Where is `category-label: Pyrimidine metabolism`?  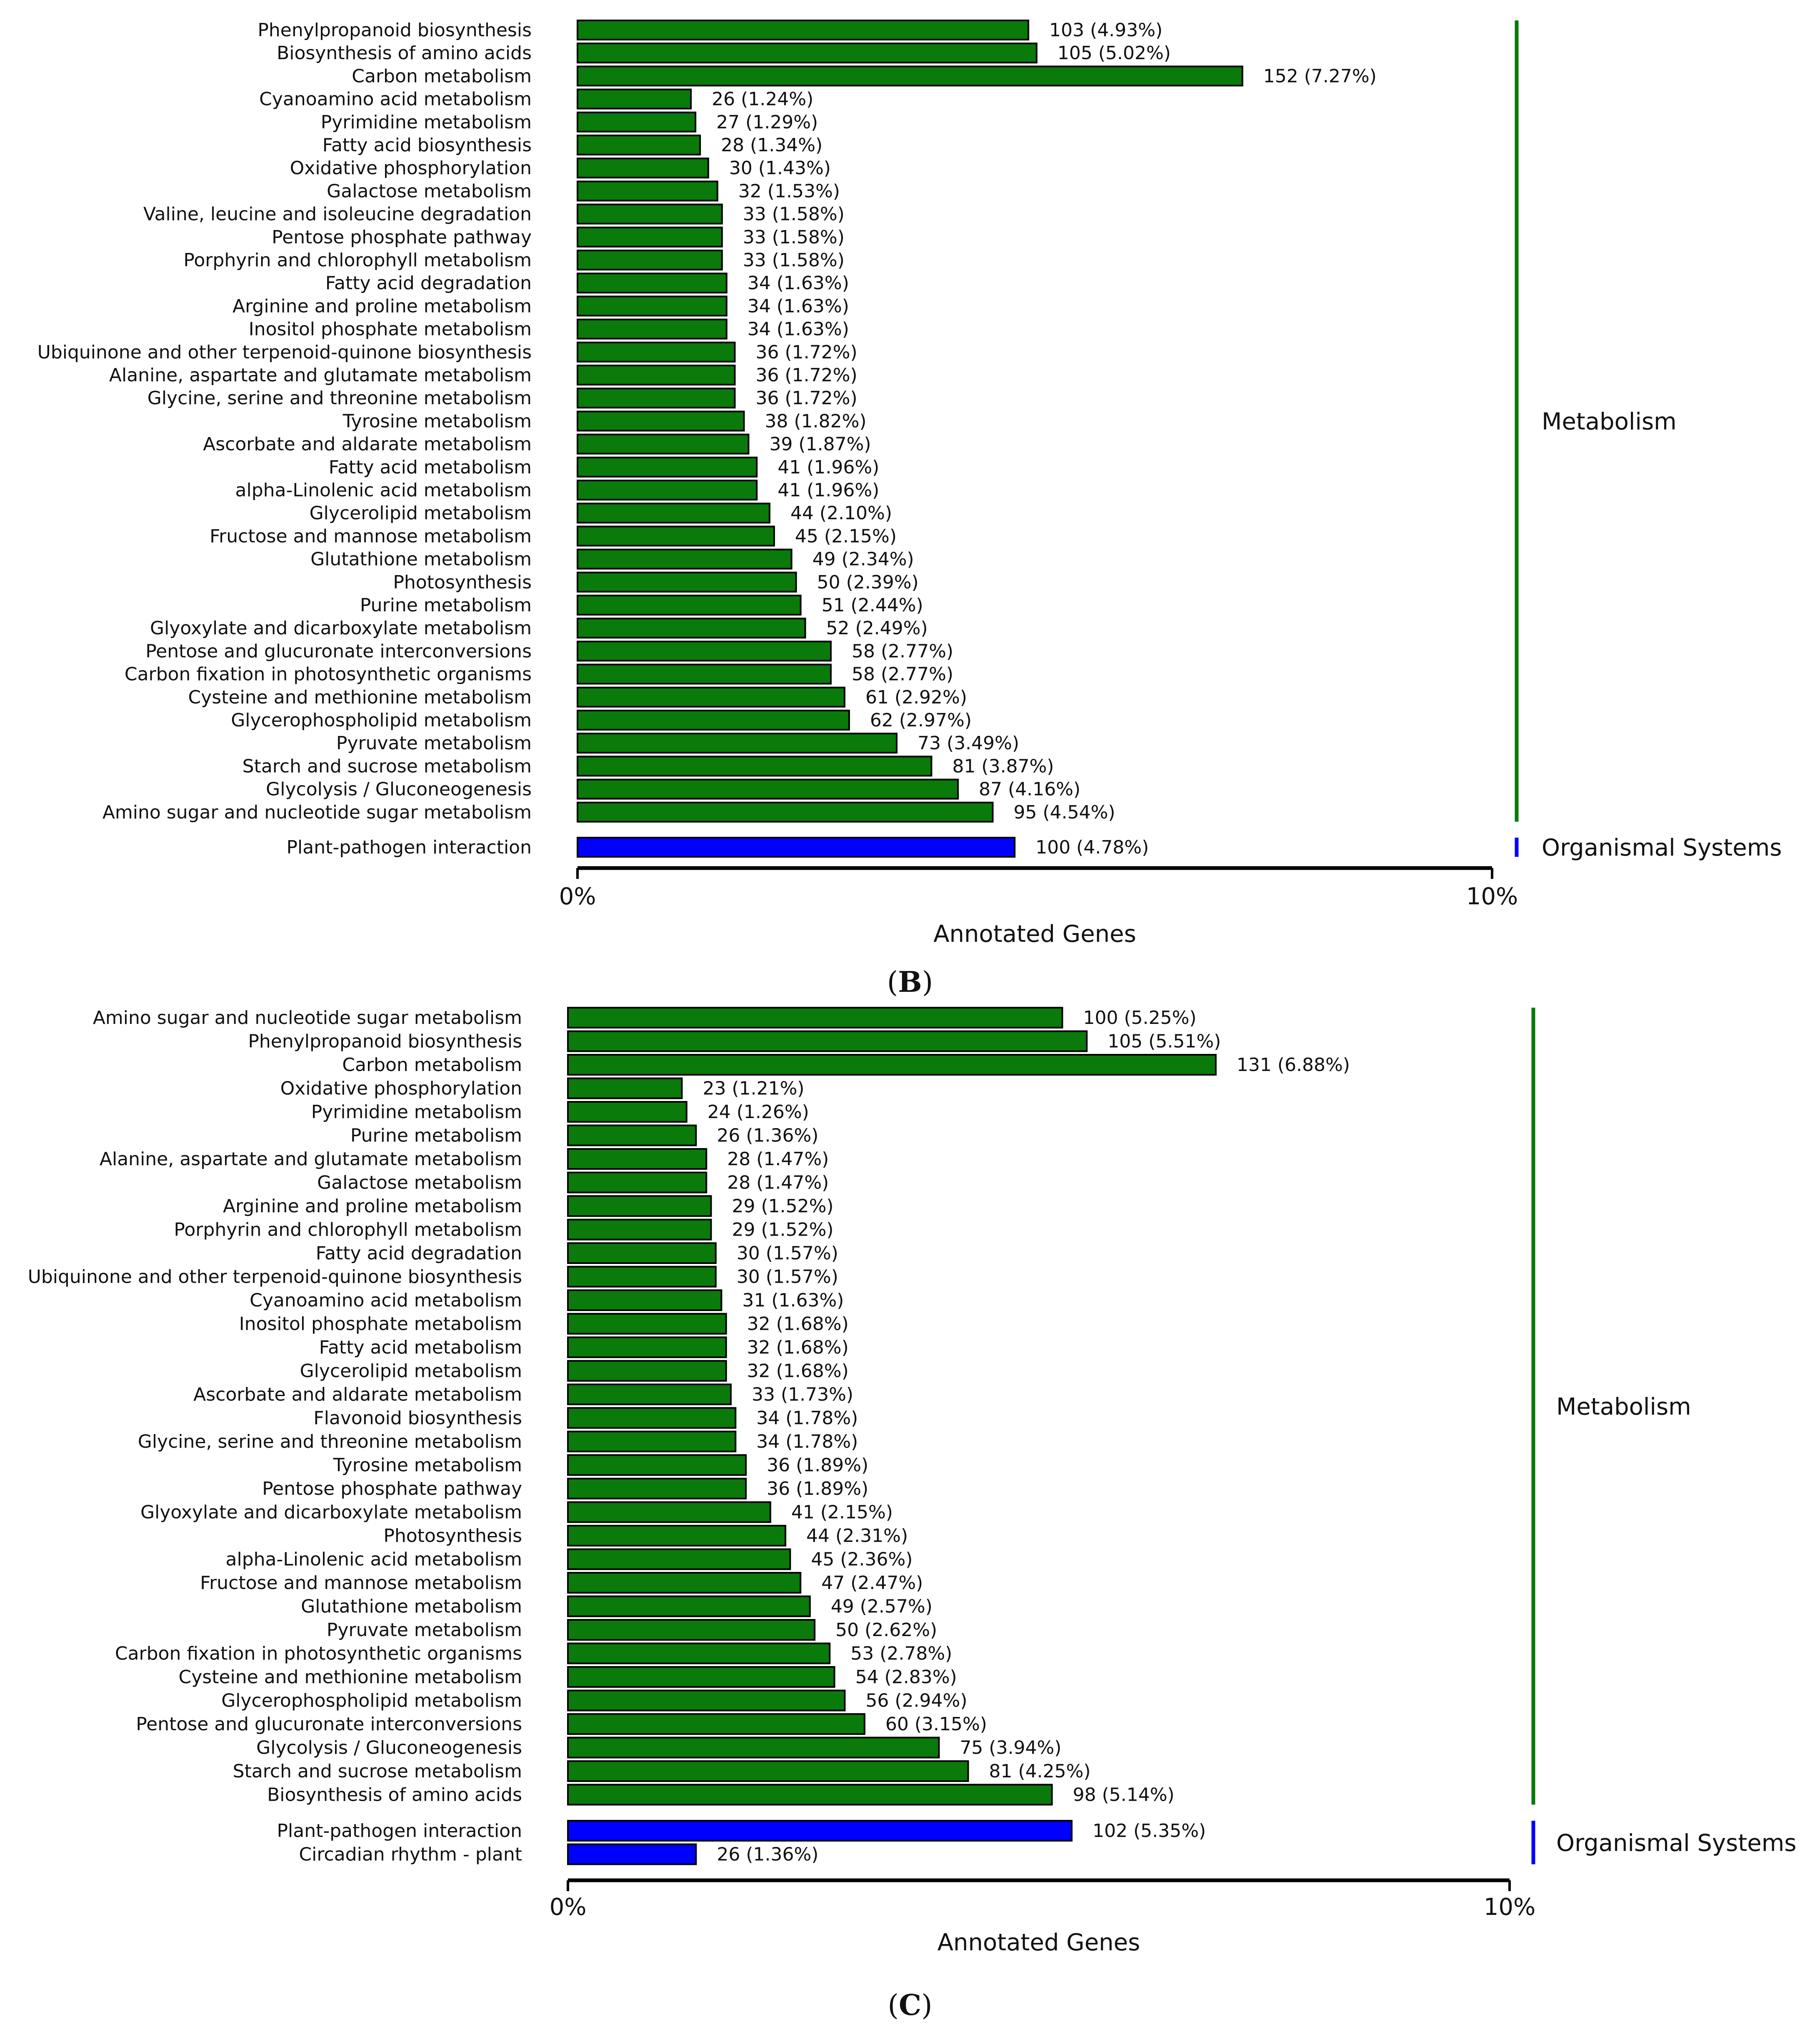 category-label: Pyrimidine metabolism is located at coordinates (426, 122).